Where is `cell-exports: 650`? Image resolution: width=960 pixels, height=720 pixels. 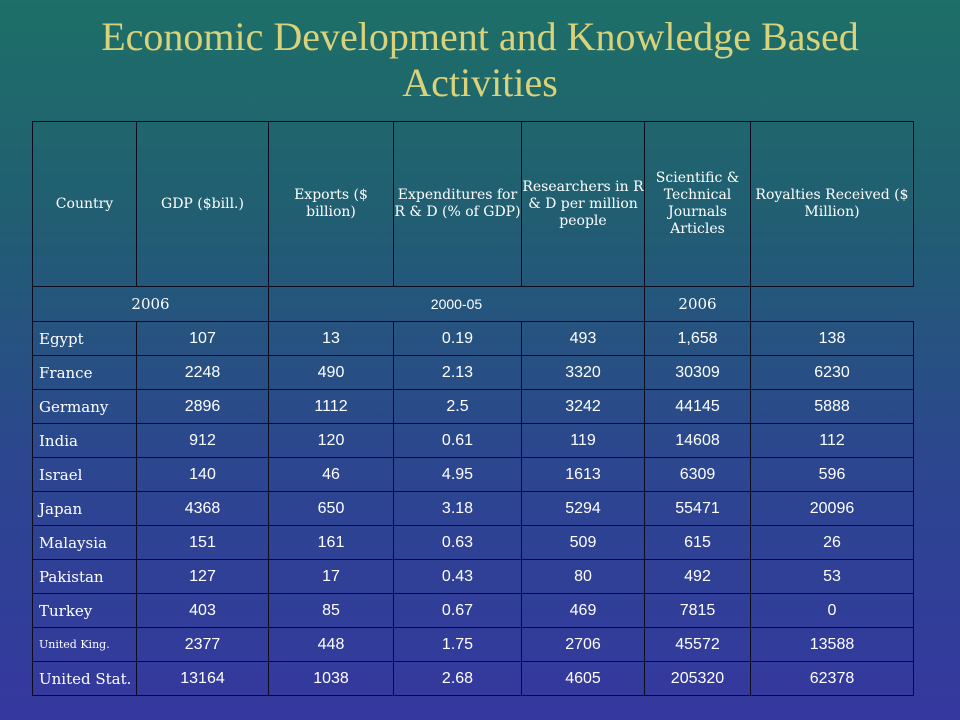 cell-exports: 650 is located at coordinates (331, 508).